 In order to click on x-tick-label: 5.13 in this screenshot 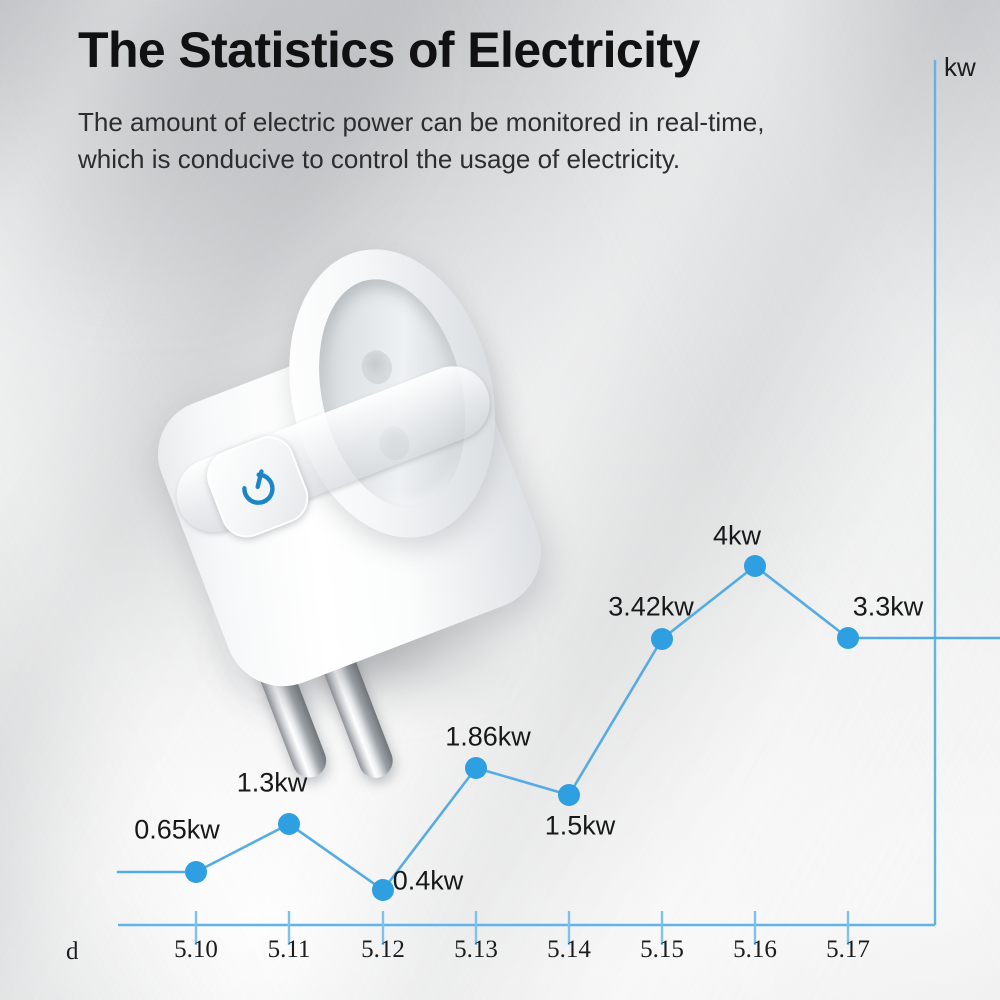, I will do `click(476, 949)`.